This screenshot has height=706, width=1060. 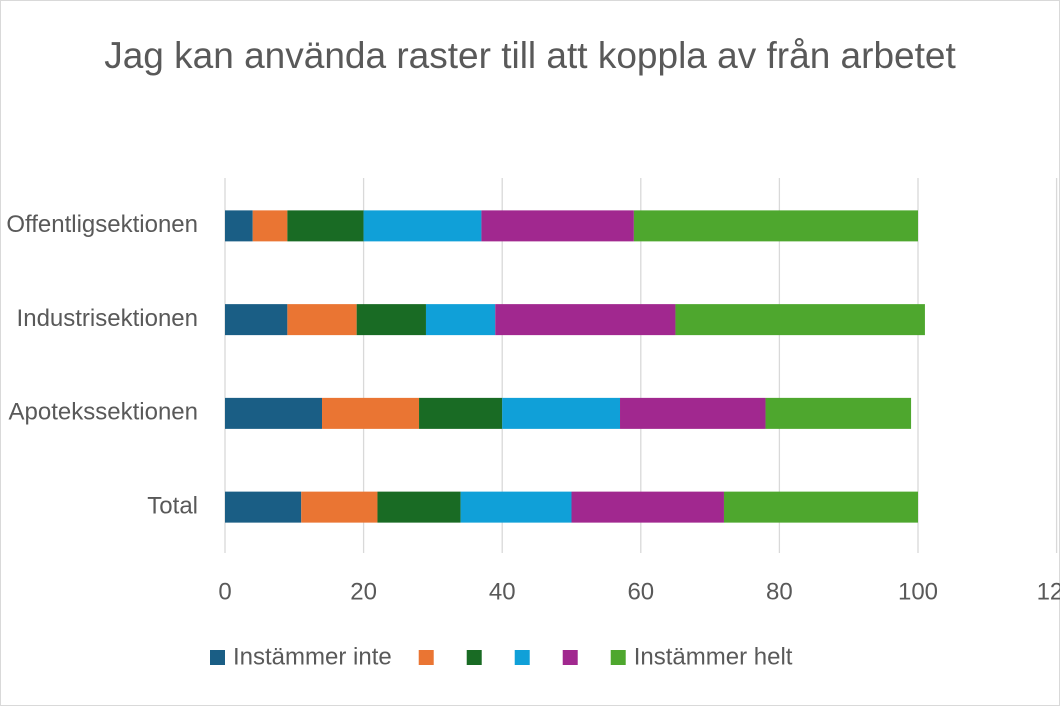 What do you see at coordinates (1048, 591) in the screenshot?
I see `x-tick-label: 120` at bounding box center [1048, 591].